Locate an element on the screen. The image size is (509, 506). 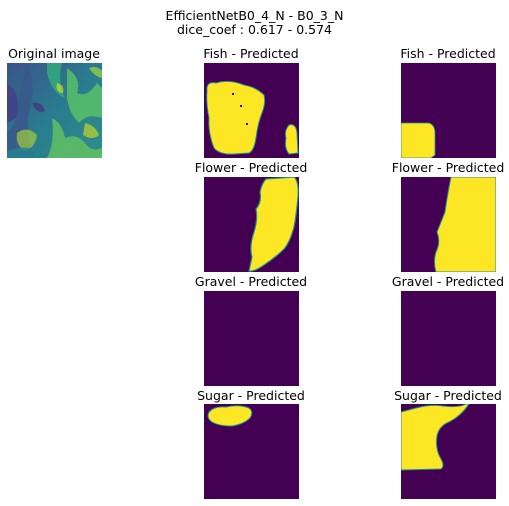
fish-left-mask is located at coordinates (251, 110).